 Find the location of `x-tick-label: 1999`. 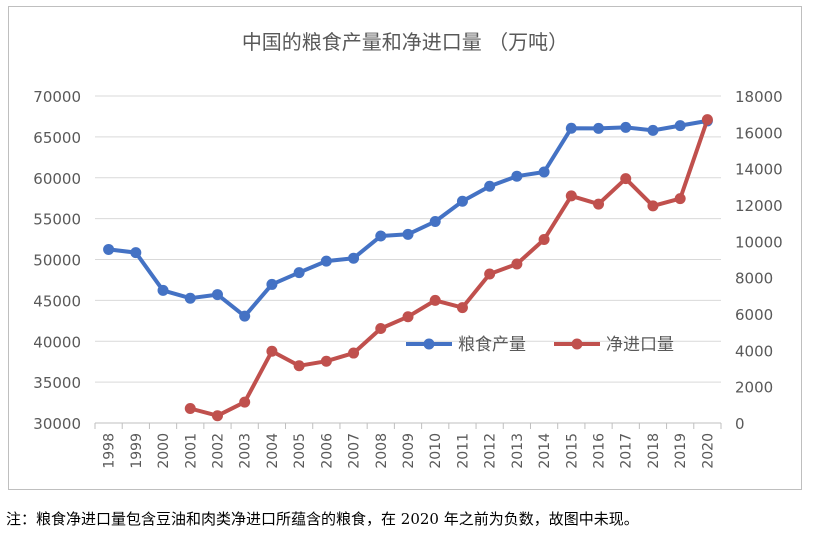

x-tick-label: 1999 is located at coordinates (137, 451).